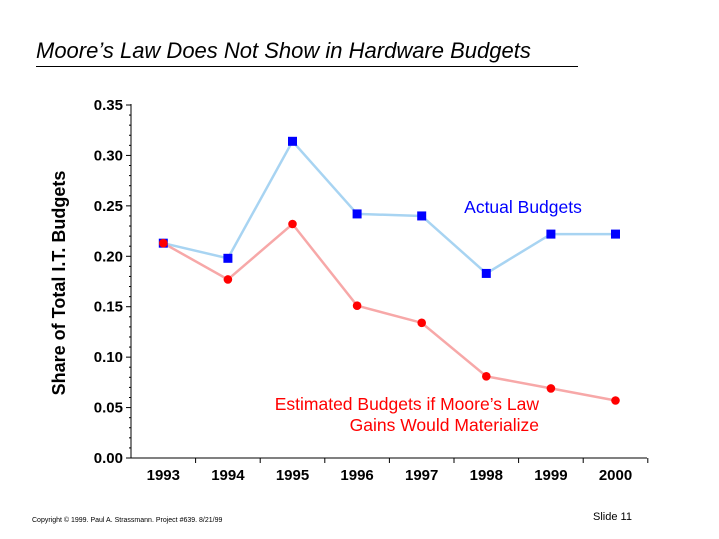  Describe the element at coordinates (108, 155) in the screenshot. I see `y-tick-label: 0.30` at that location.